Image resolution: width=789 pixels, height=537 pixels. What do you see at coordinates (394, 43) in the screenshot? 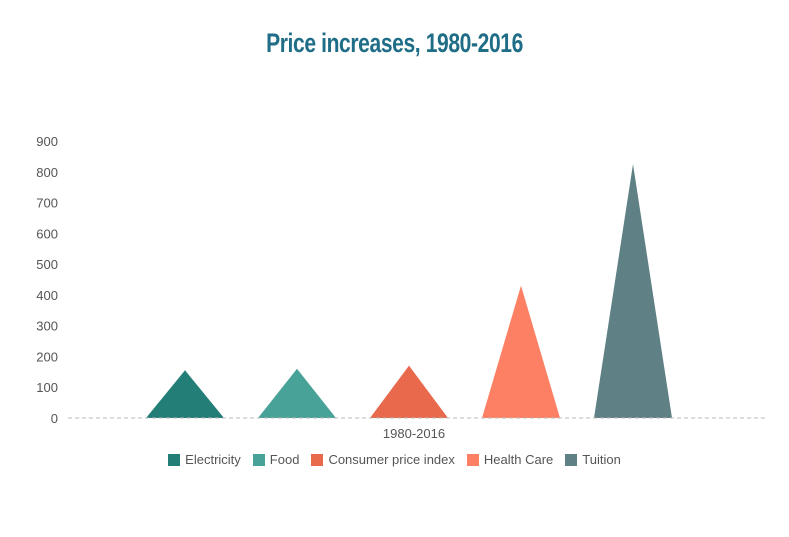
I see `chart-title: Price increases, 1980-2016` at bounding box center [394, 43].